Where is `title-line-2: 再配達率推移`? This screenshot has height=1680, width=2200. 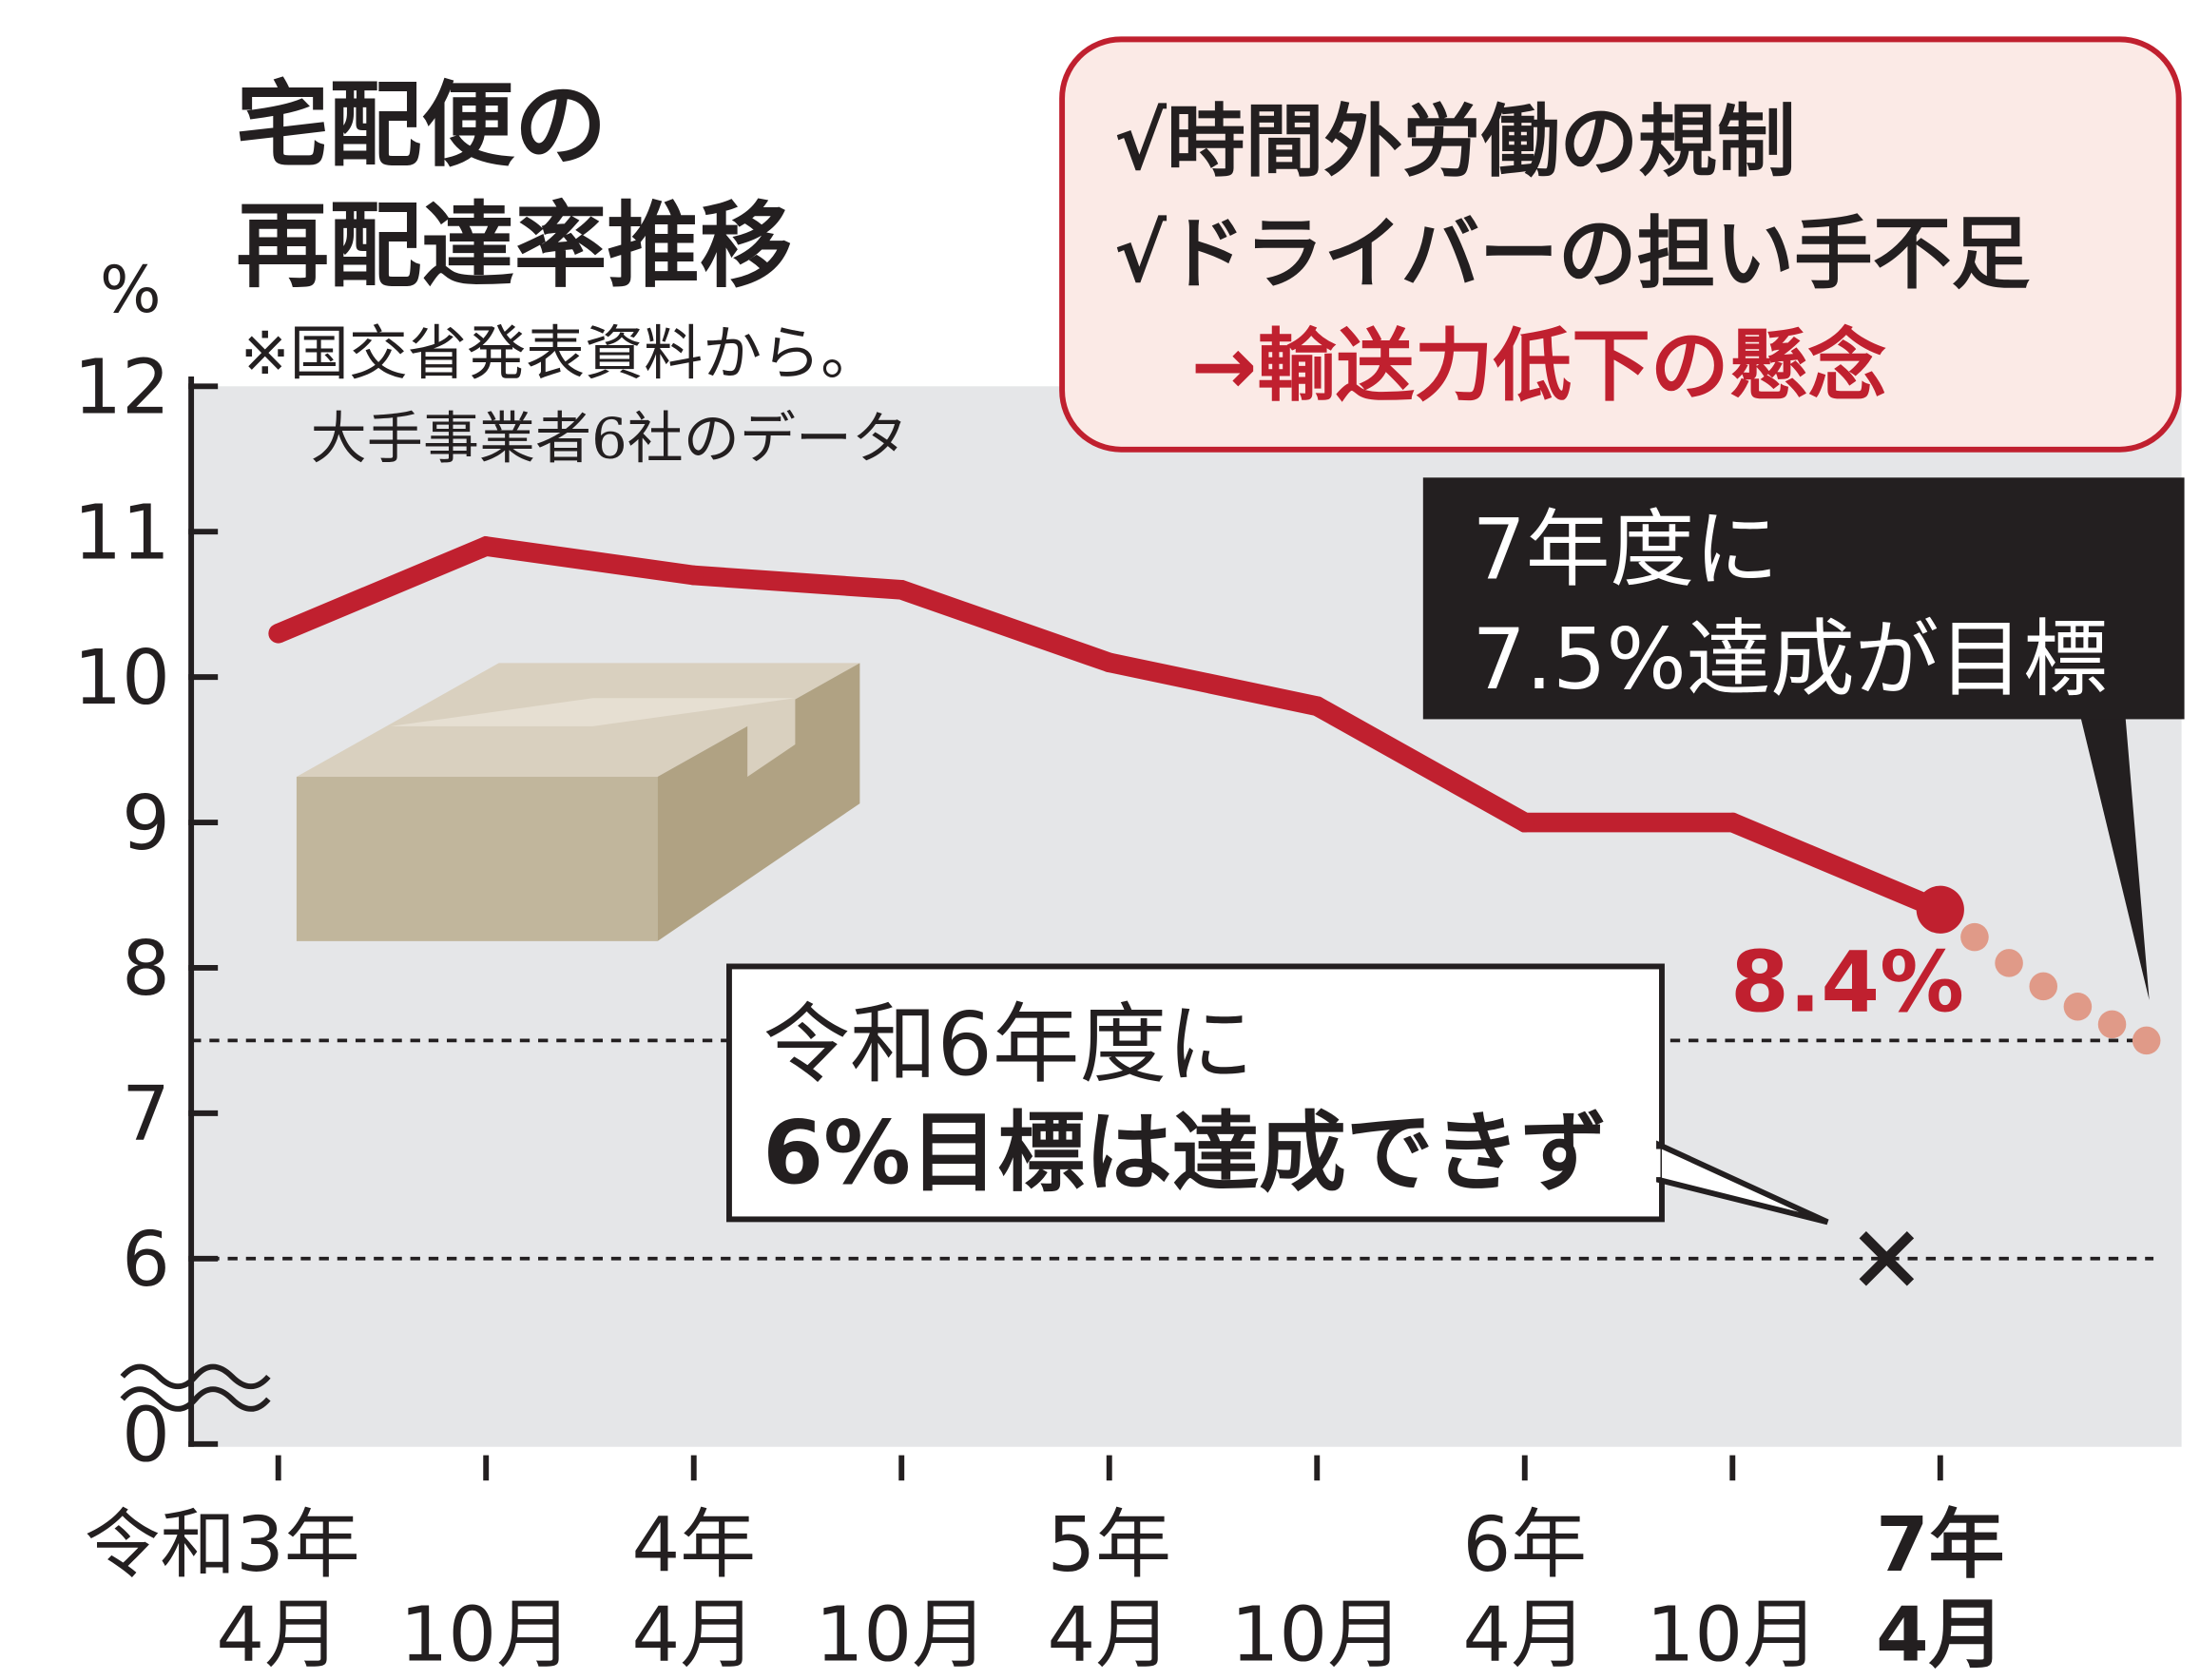 title-line-2: 再配達率推移 is located at coordinates (514, 246).